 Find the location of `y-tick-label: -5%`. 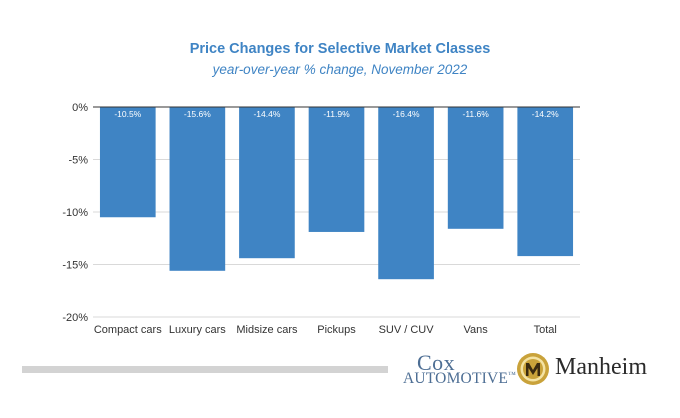

y-tick-label: -5% is located at coordinates (78, 161).